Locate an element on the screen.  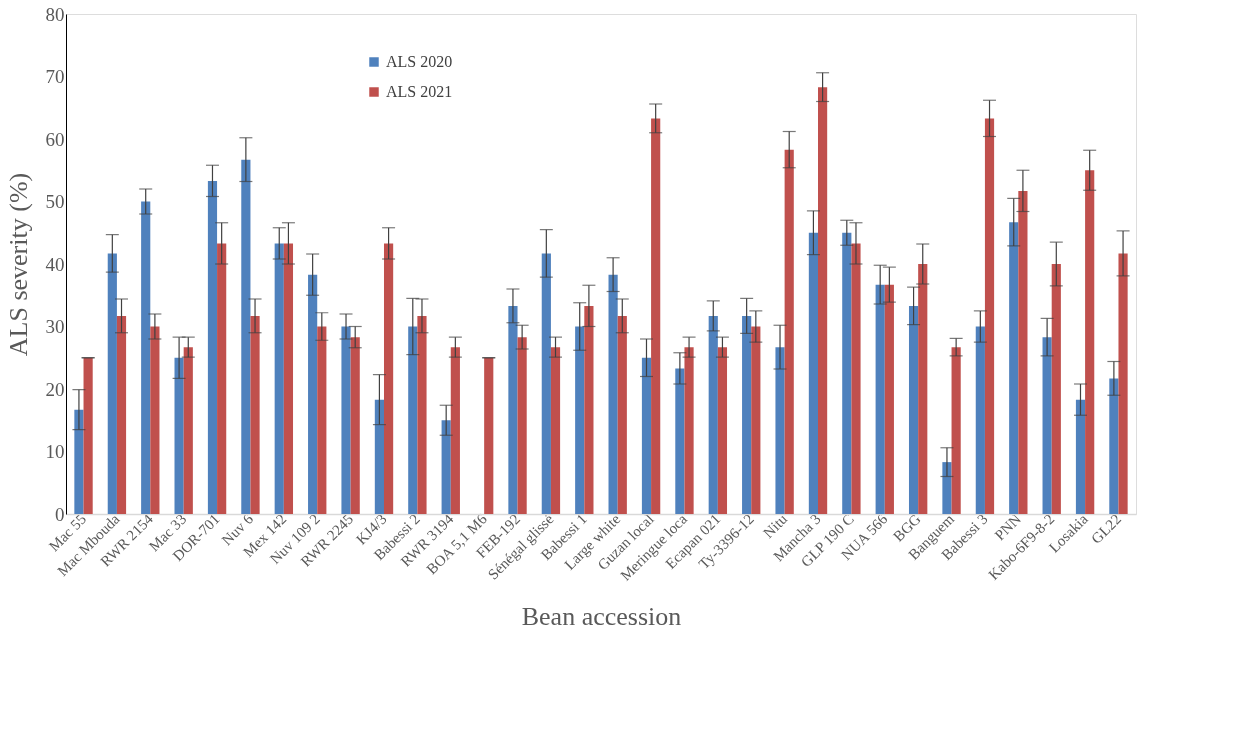
y-tick-label: 0 is located at coordinates (60, 514).